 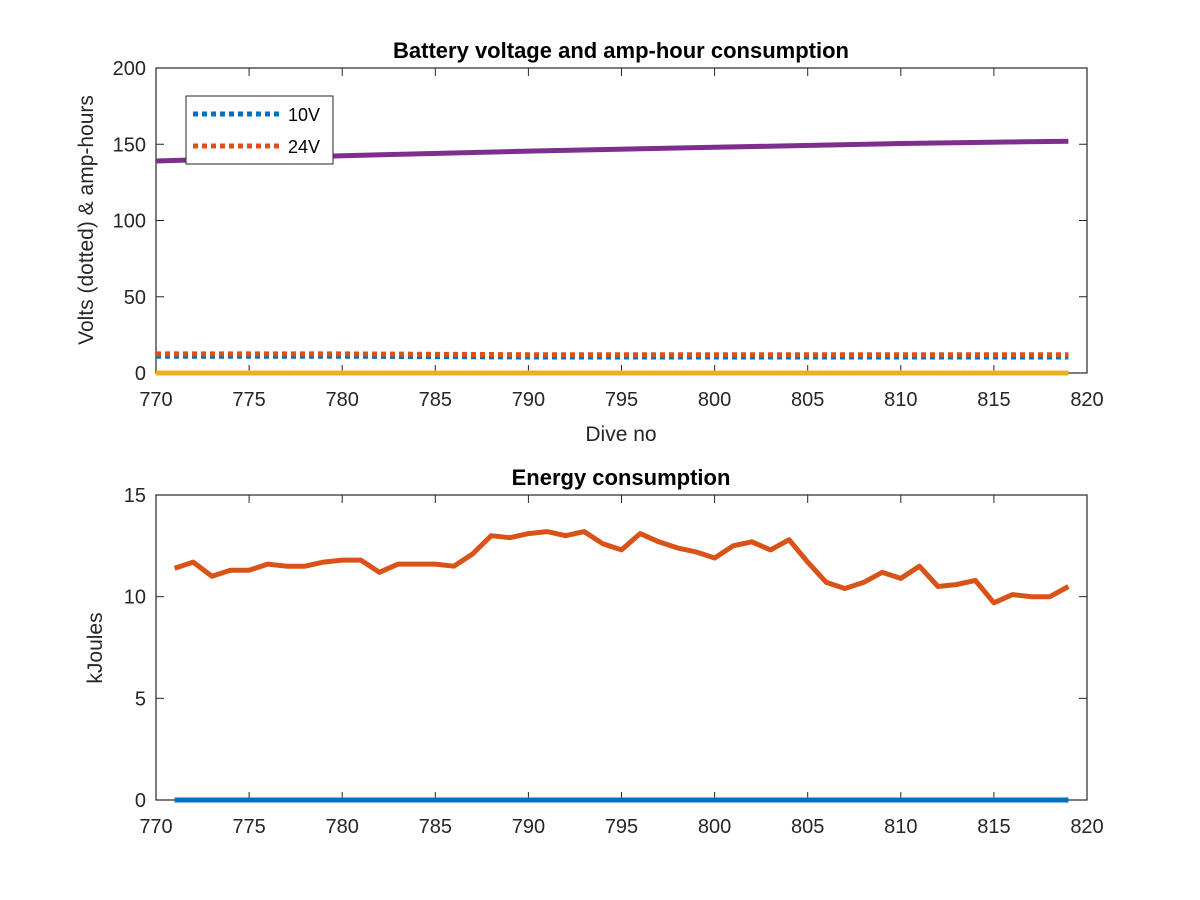 What do you see at coordinates (304, 115) in the screenshot?
I see `legend-label-10v: 10V` at bounding box center [304, 115].